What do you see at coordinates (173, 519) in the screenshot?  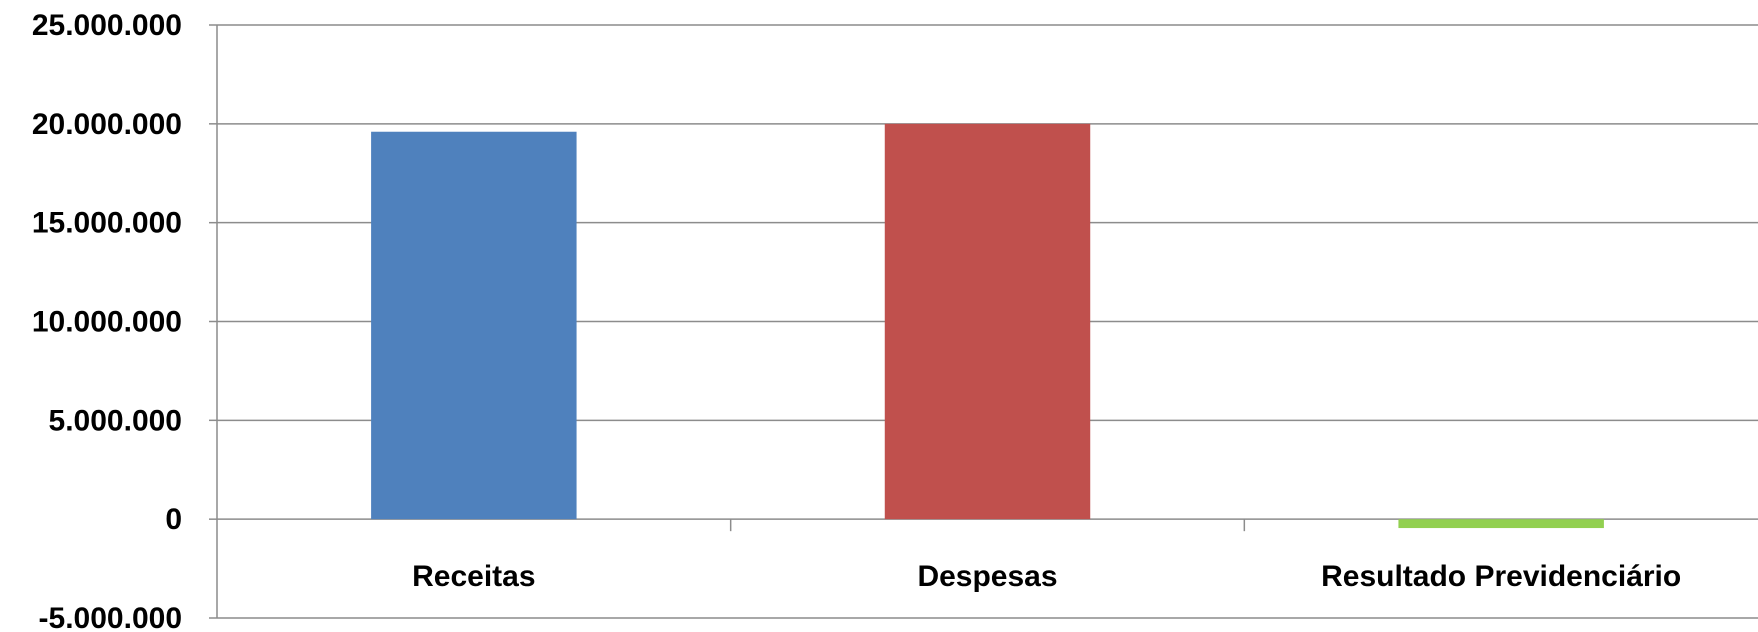 I see `y-tick-label: 0` at bounding box center [173, 519].